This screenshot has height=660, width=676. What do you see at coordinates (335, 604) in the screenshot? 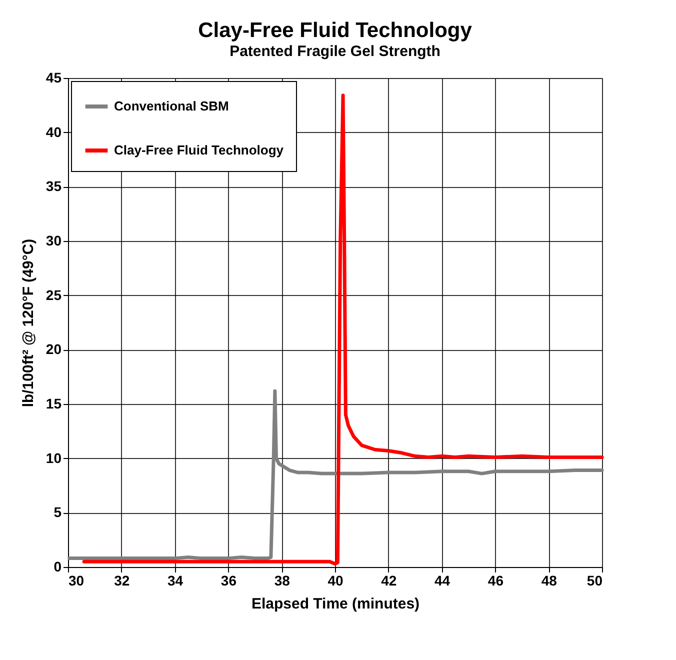
I see `x-axis-title: Elapsed Time (minutes)` at bounding box center [335, 604].